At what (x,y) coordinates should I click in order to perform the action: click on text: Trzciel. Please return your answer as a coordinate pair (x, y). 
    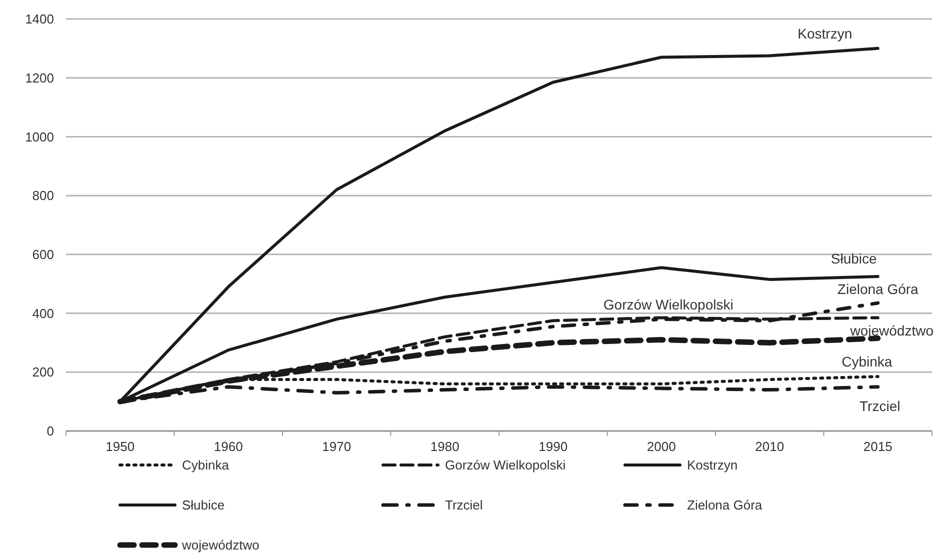
    Looking at the image, I should click on (880, 406).